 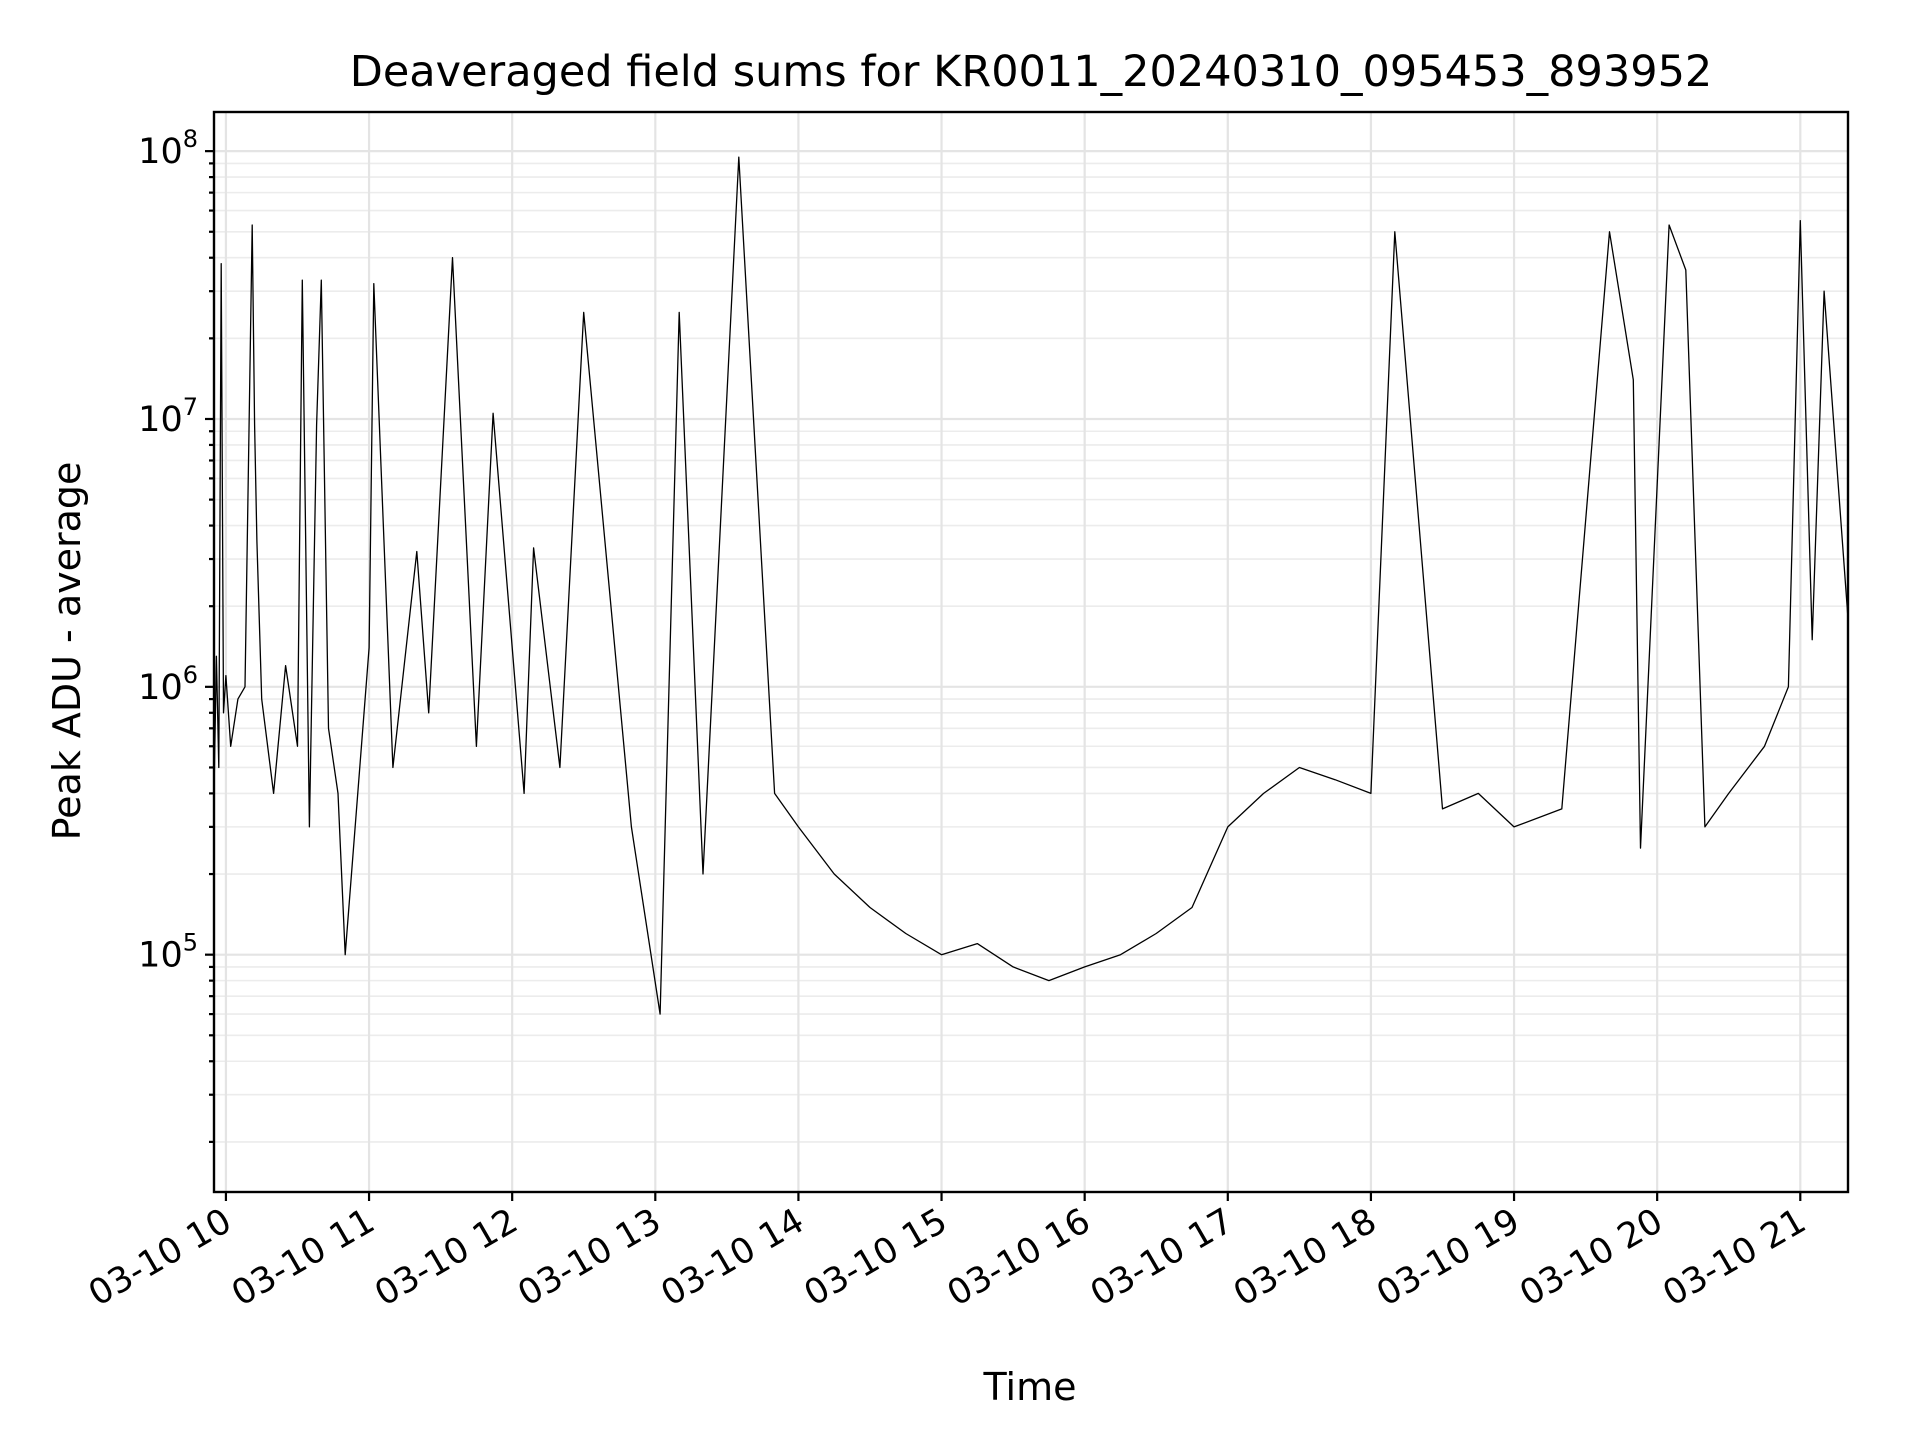 What do you see at coordinates (590, 1257) in the screenshot?
I see `x-tick-label: 03-10 13` at bounding box center [590, 1257].